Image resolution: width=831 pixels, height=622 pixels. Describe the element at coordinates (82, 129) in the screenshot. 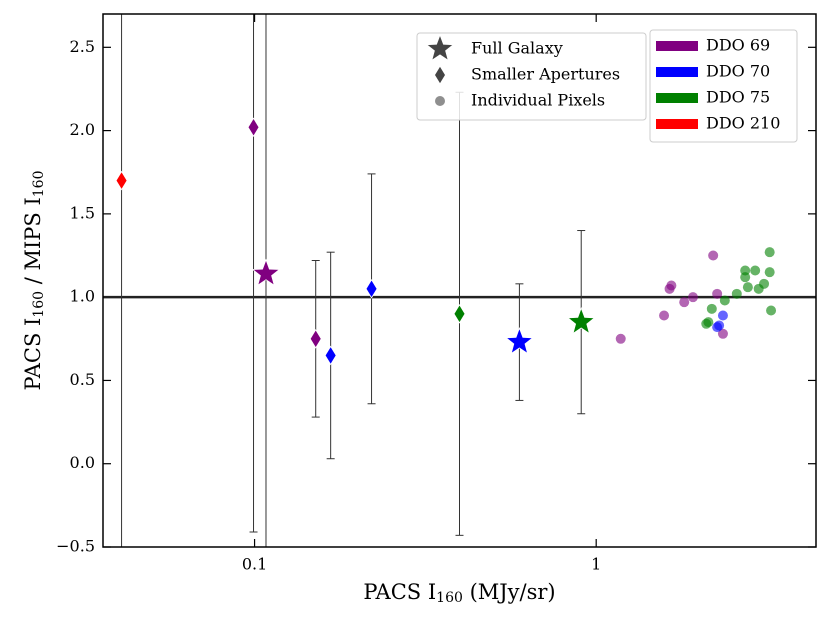

I see `y-tick-label: 2.0` at that location.